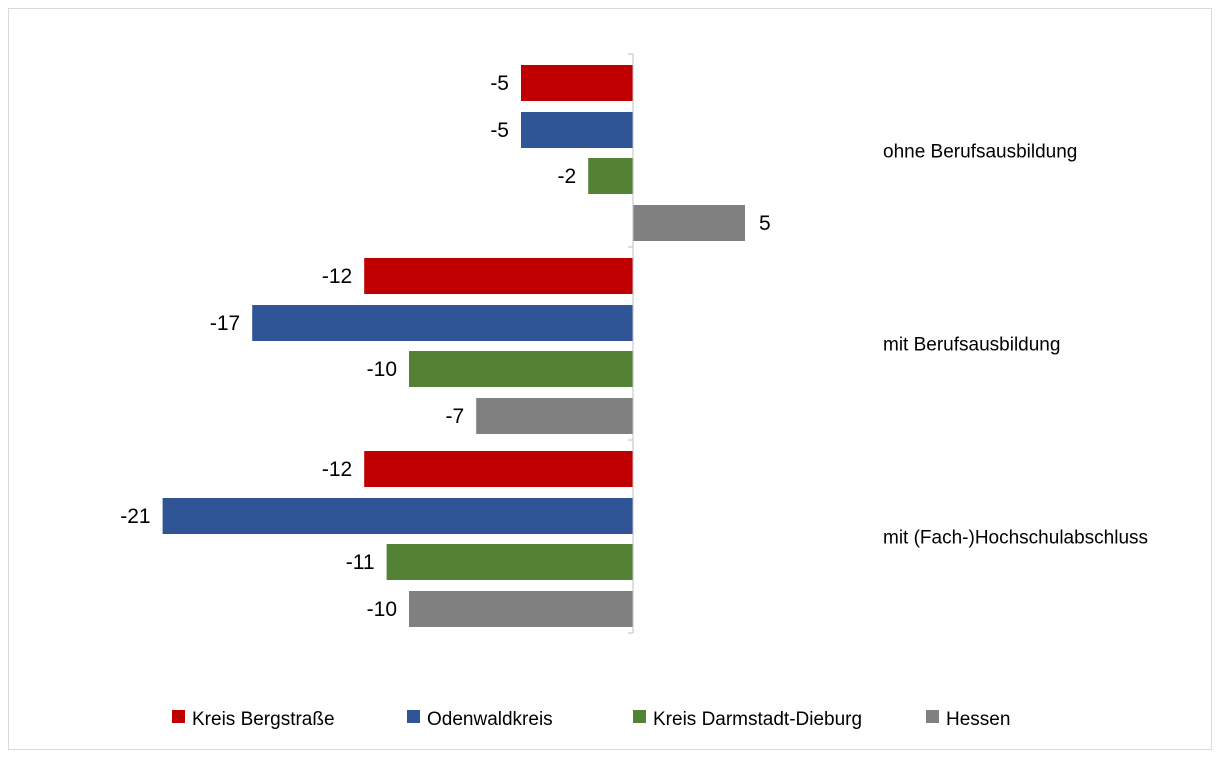  Describe the element at coordinates (978, 719) in the screenshot. I see `legend-label-3: Hessen` at that location.